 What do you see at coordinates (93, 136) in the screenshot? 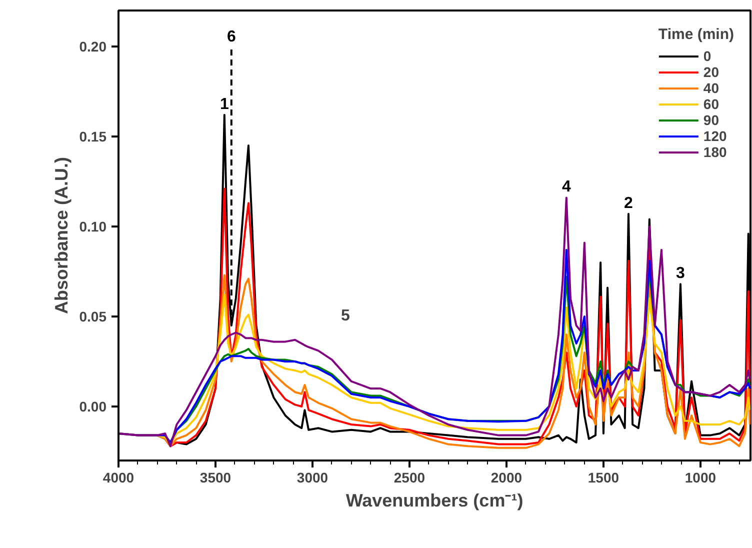
I see `y-tick-label: 0.15` at bounding box center [93, 136].